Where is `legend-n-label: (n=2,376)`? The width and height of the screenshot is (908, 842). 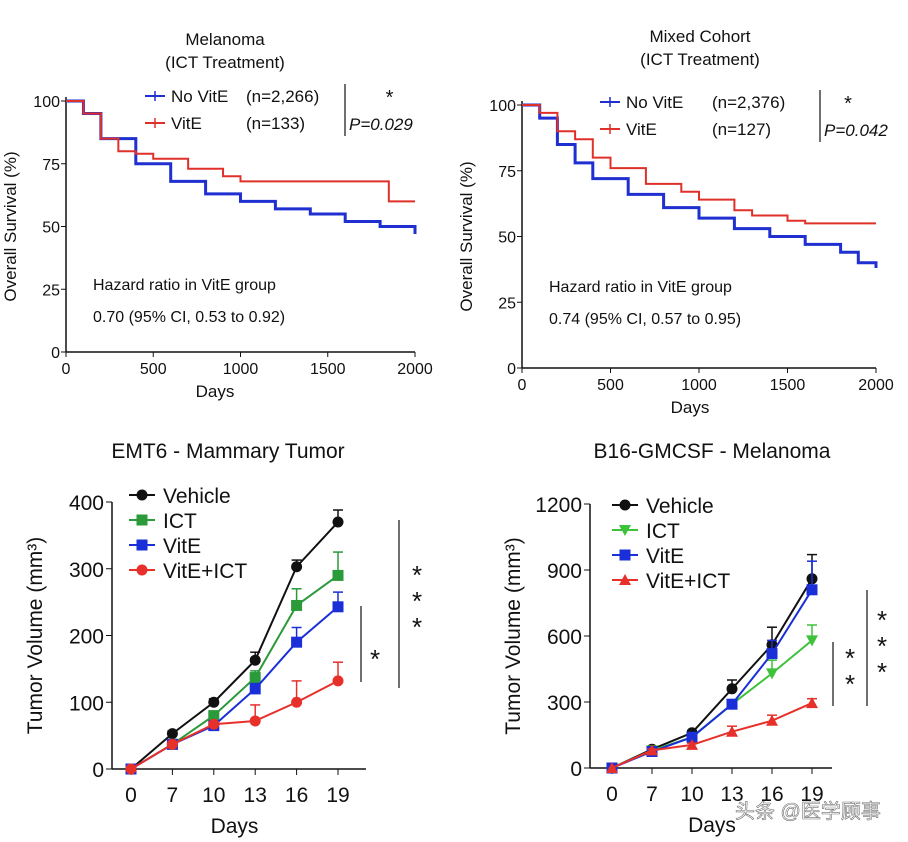 legend-n-label: (n=2,376) is located at coordinates (748, 102).